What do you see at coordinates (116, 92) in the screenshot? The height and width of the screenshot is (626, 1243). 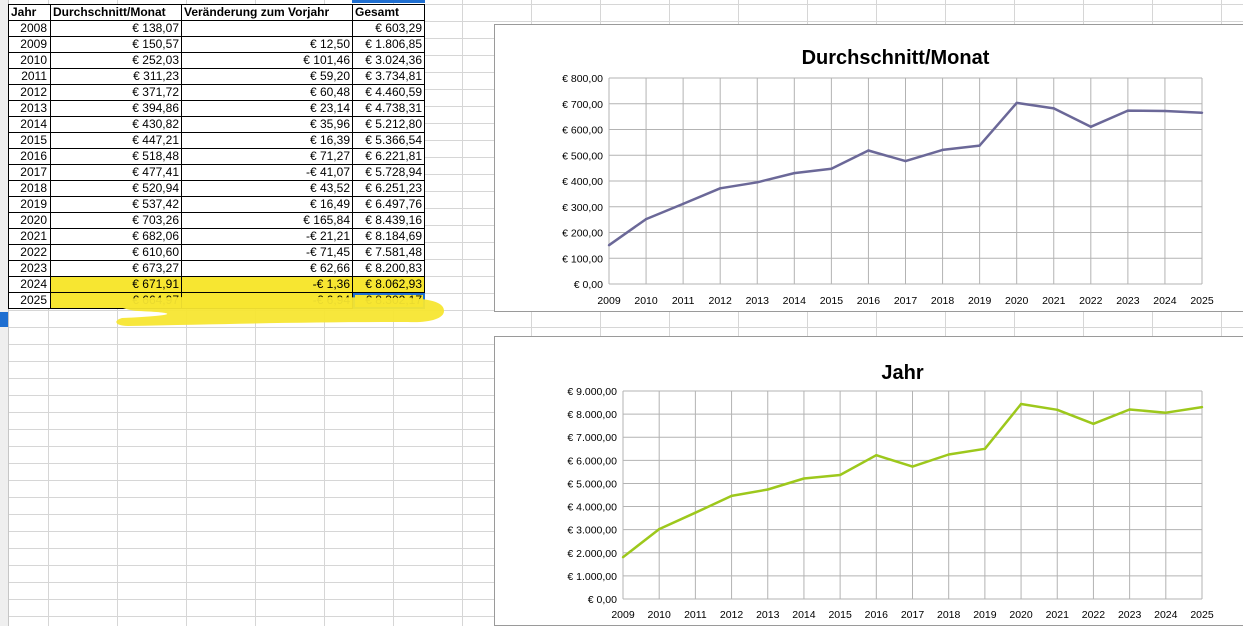 I see `cell-durchschnitt-monat: € 371,72` at bounding box center [116, 92].